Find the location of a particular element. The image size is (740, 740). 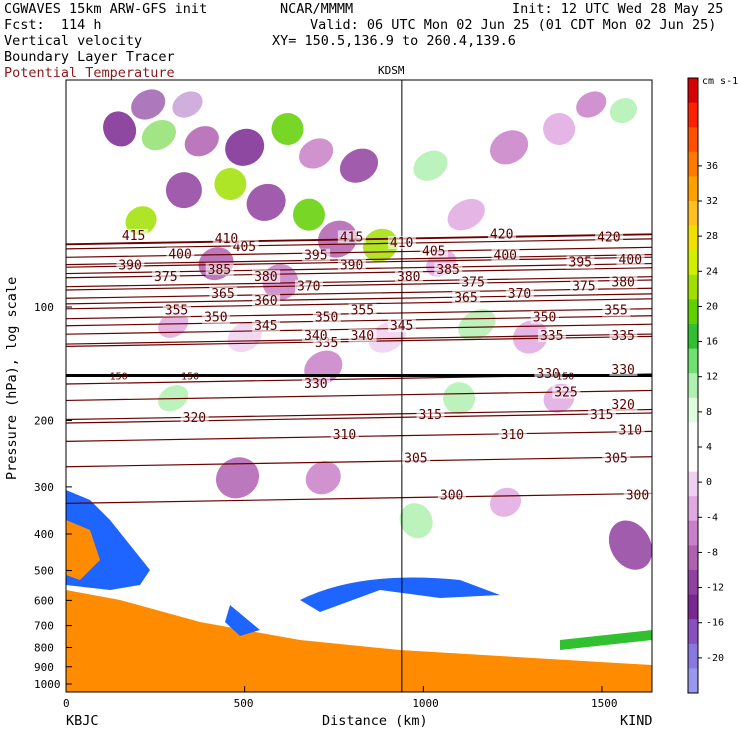

theta-contour-label: 340 is located at coordinates (362, 336).